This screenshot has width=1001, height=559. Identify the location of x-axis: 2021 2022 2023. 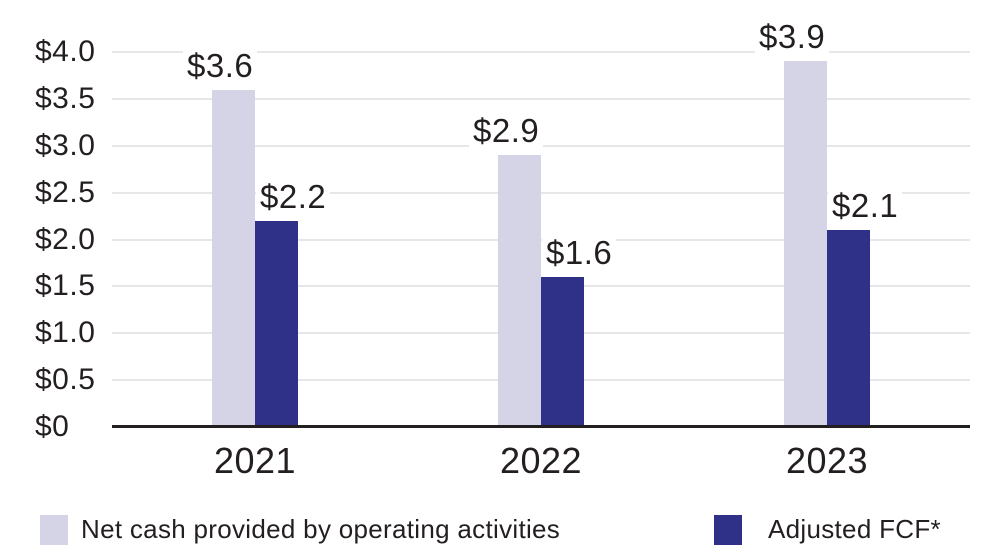
(541, 461).